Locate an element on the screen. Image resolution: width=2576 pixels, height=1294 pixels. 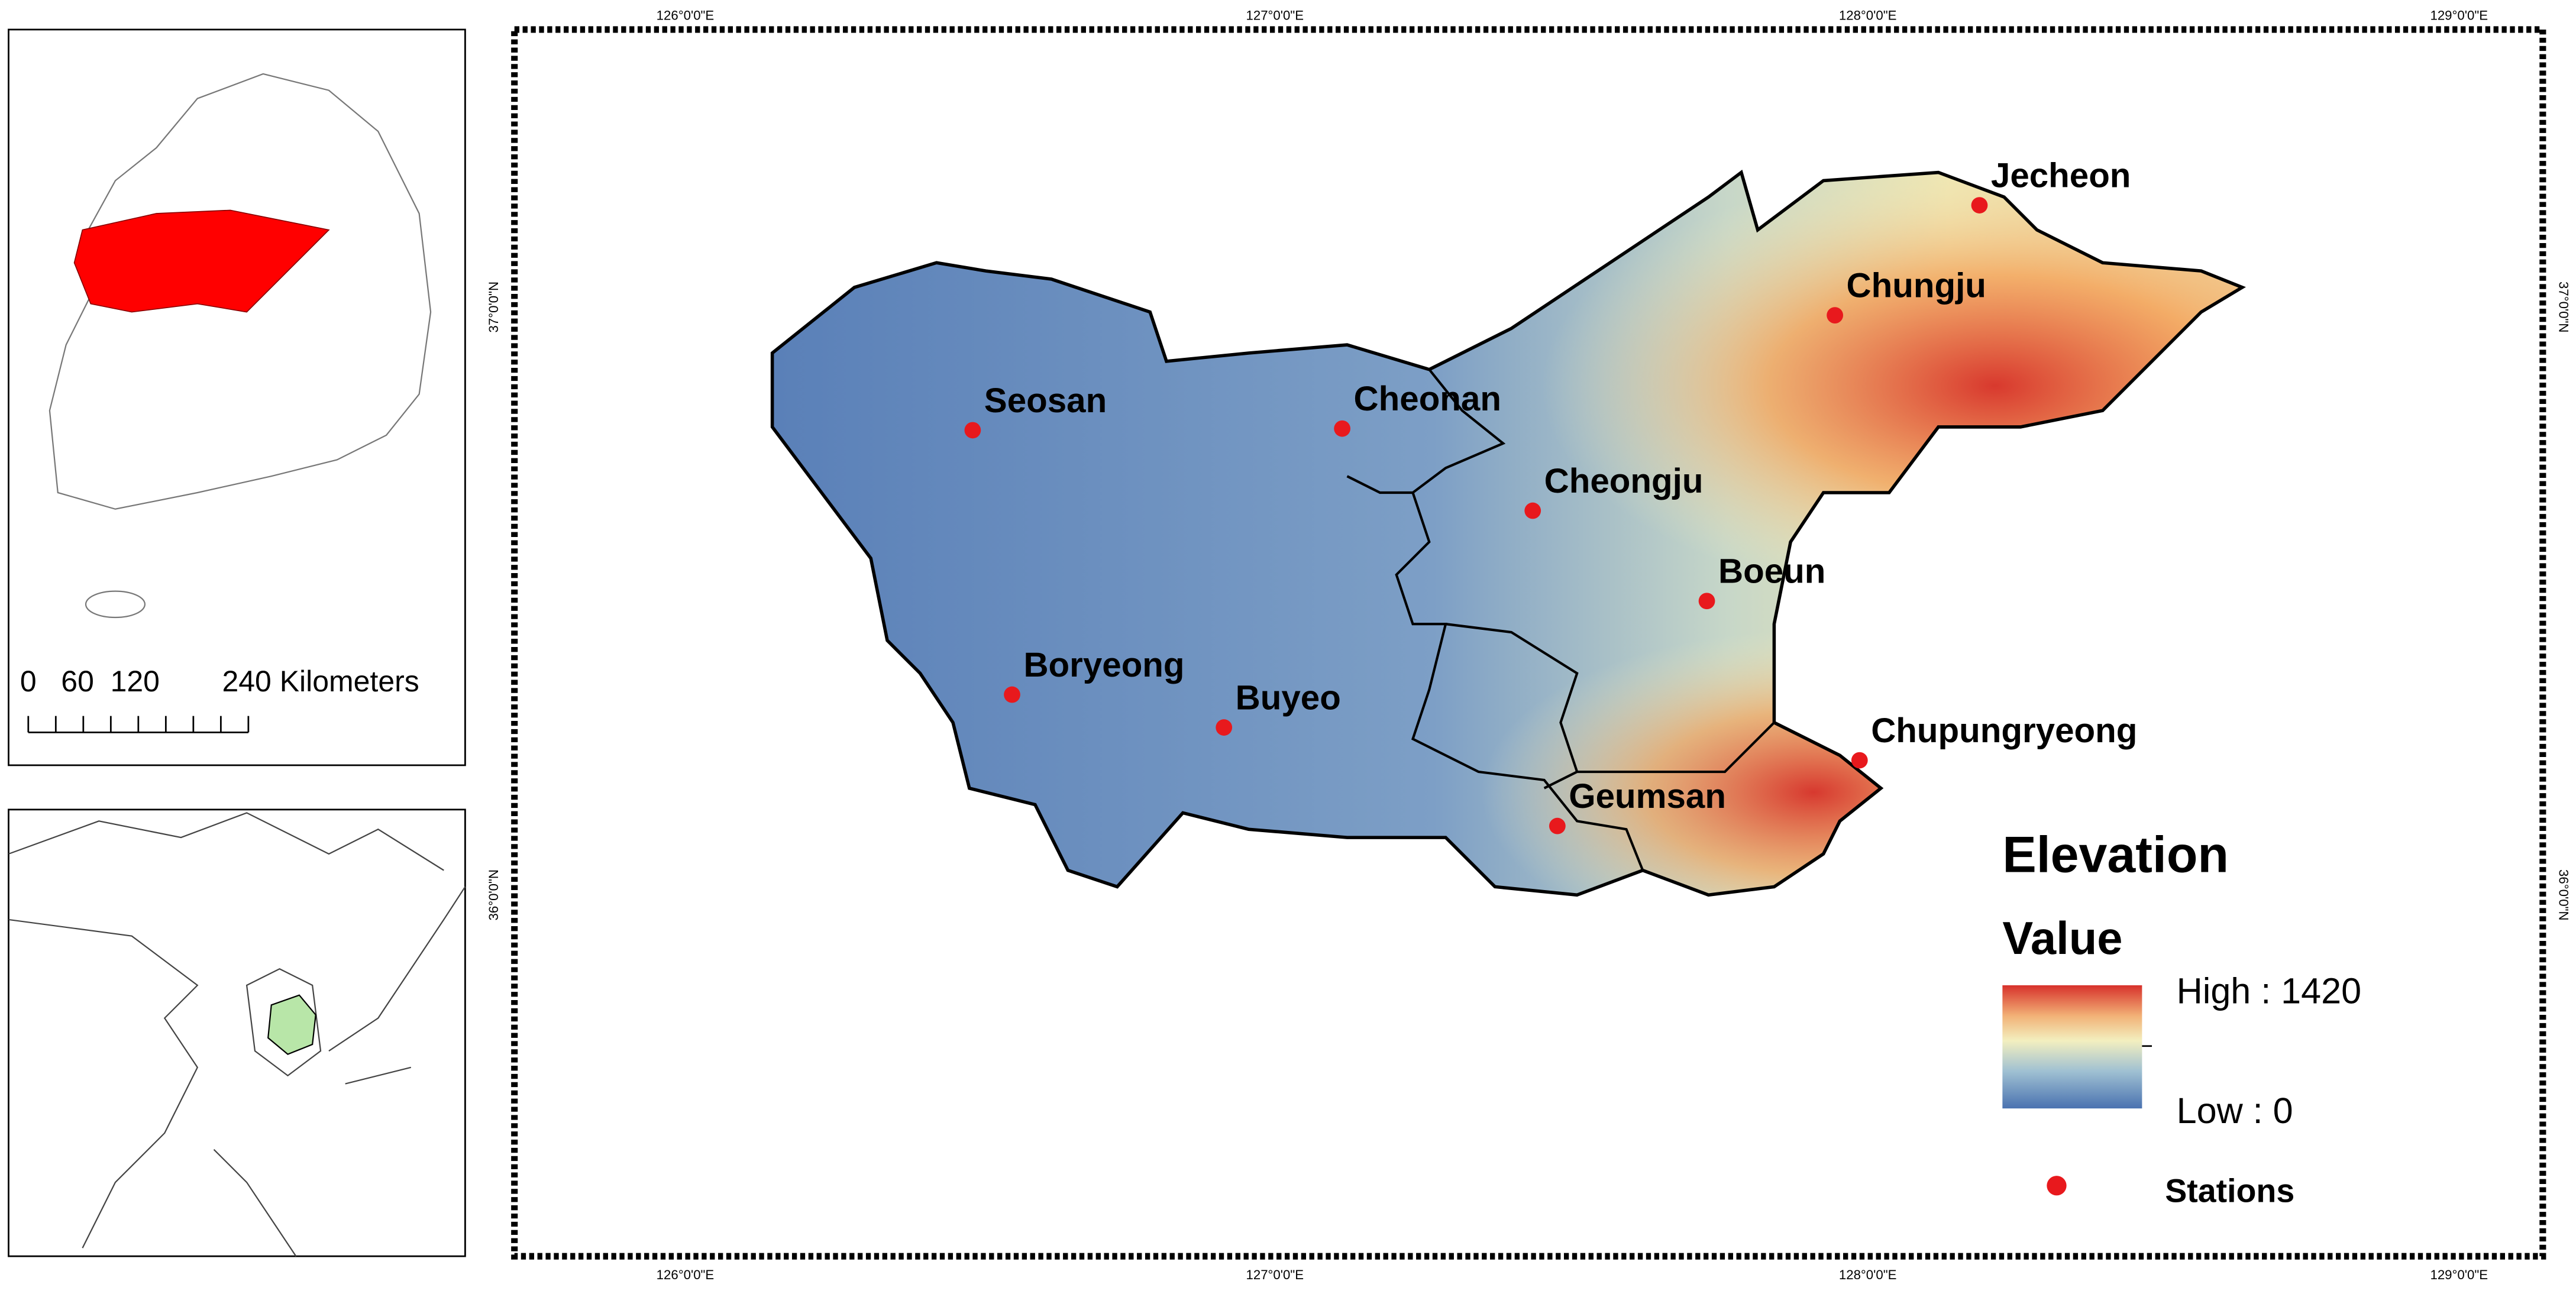
station-label: Cheonan is located at coordinates (1427, 399).